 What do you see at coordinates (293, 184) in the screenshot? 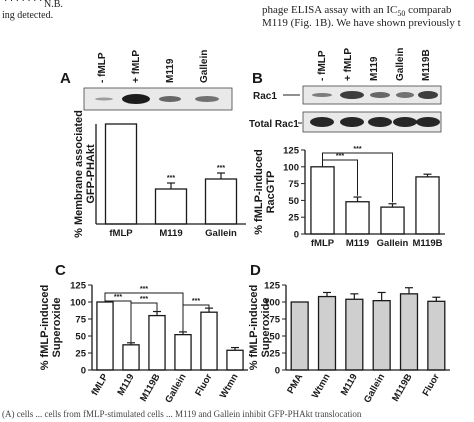
I see `chart-b-ytick-label: 75` at bounding box center [293, 184].